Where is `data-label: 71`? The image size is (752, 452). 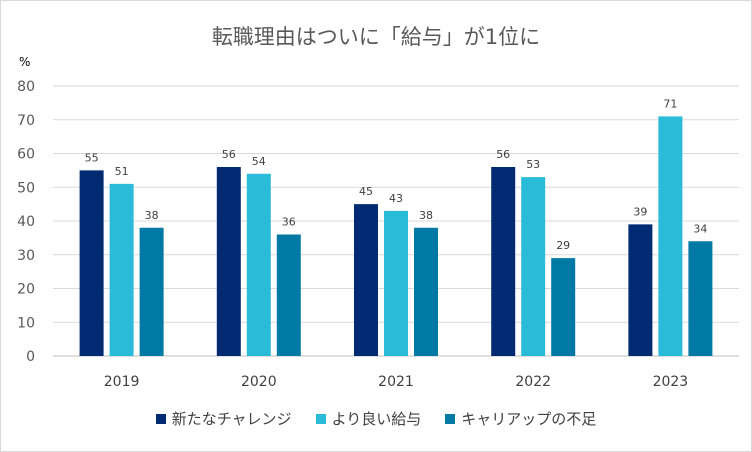
data-label: 71 is located at coordinates (670, 103).